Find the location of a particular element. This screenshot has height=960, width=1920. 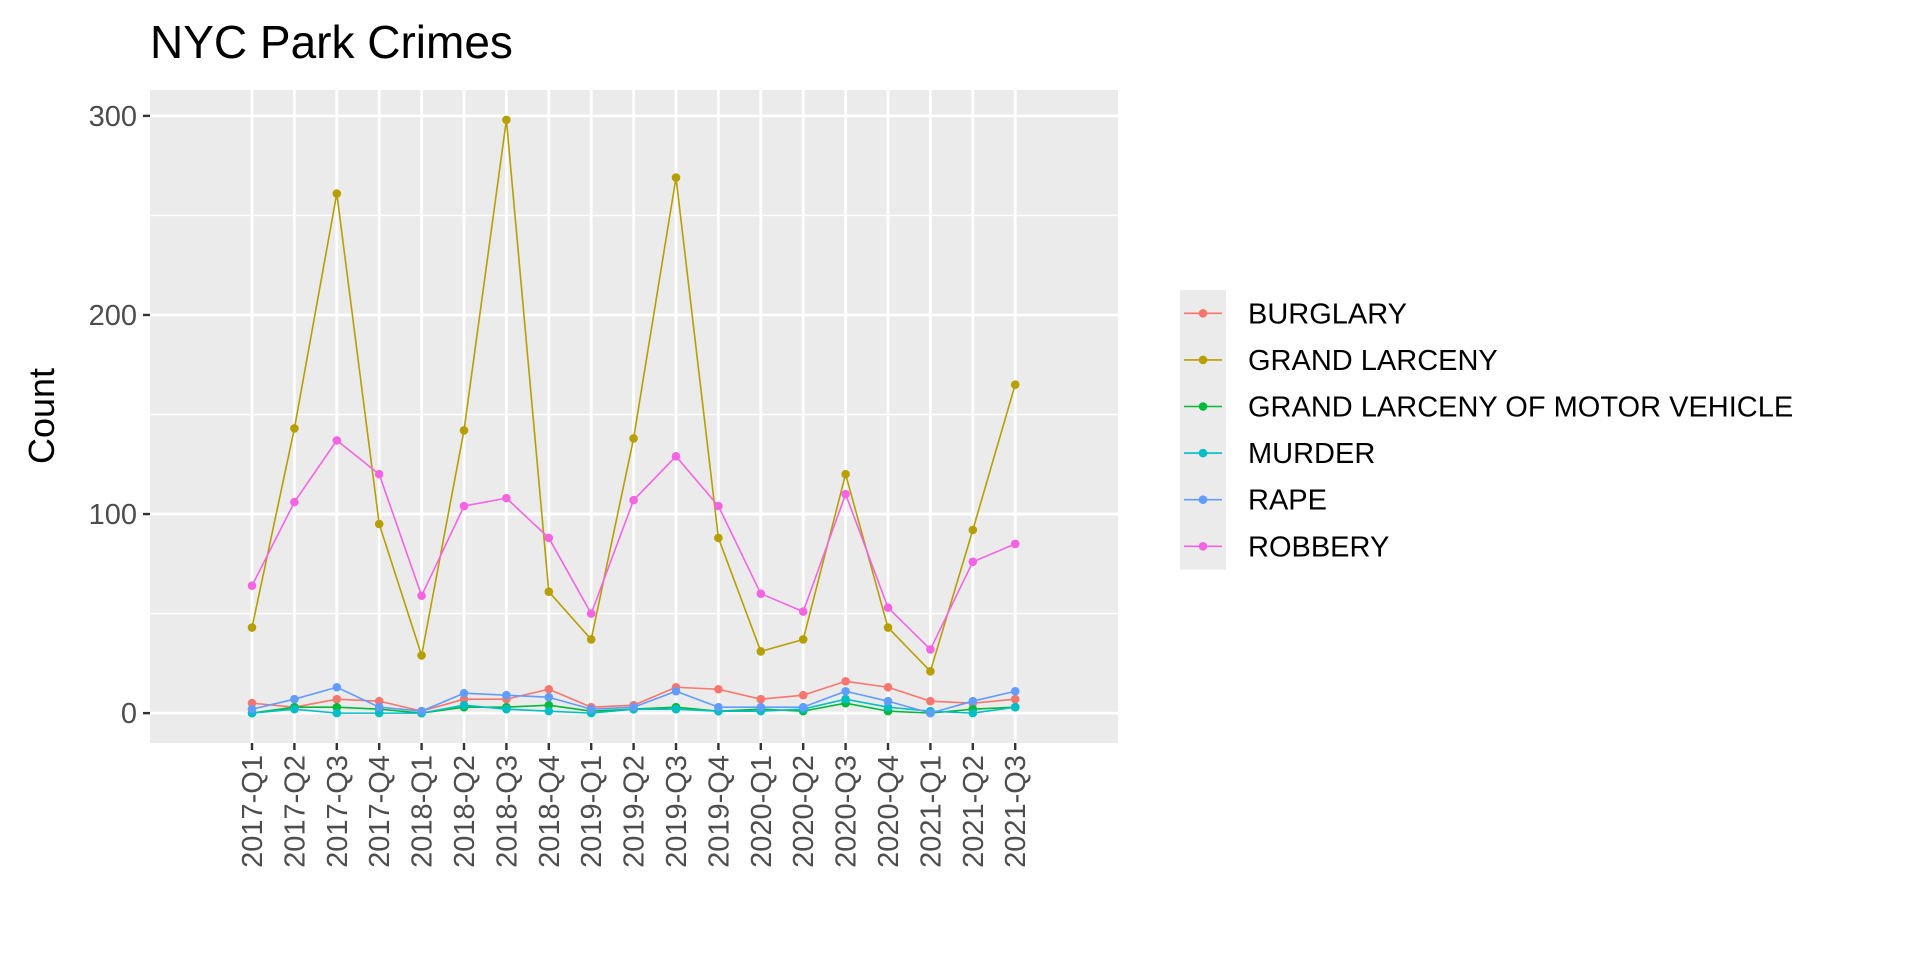

x-tick-label: 2020-Q1 is located at coordinates (762, 811).